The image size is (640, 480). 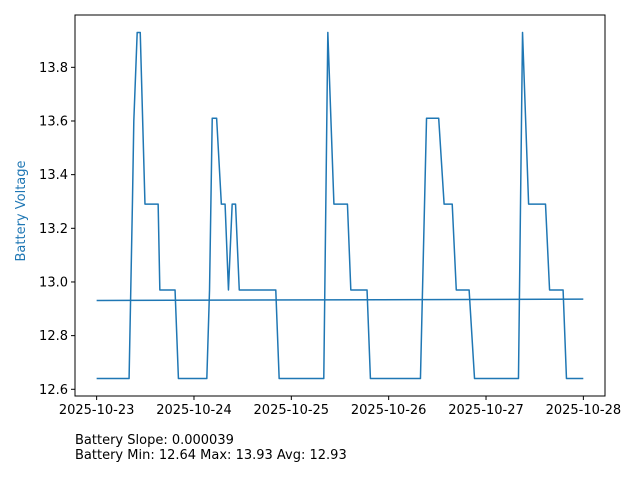 What do you see at coordinates (584, 410) in the screenshot?
I see `x-tick-label: 2025-10-28` at bounding box center [584, 410].